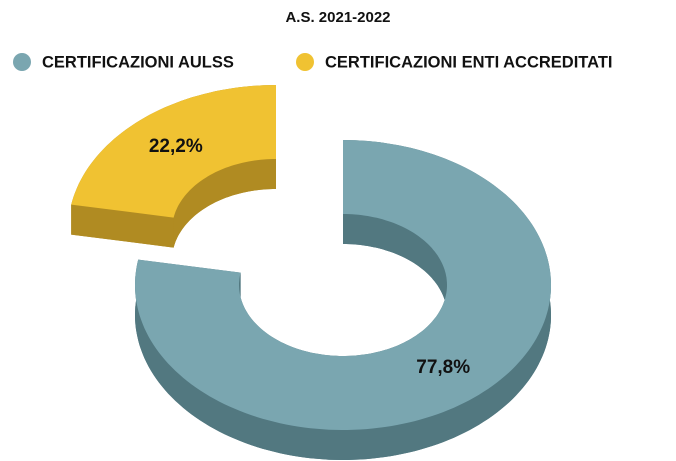 This screenshot has width=676, height=461. Describe the element at coordinates (224, 203) in the screenshot. I see `slice-inner-wall` at that location.